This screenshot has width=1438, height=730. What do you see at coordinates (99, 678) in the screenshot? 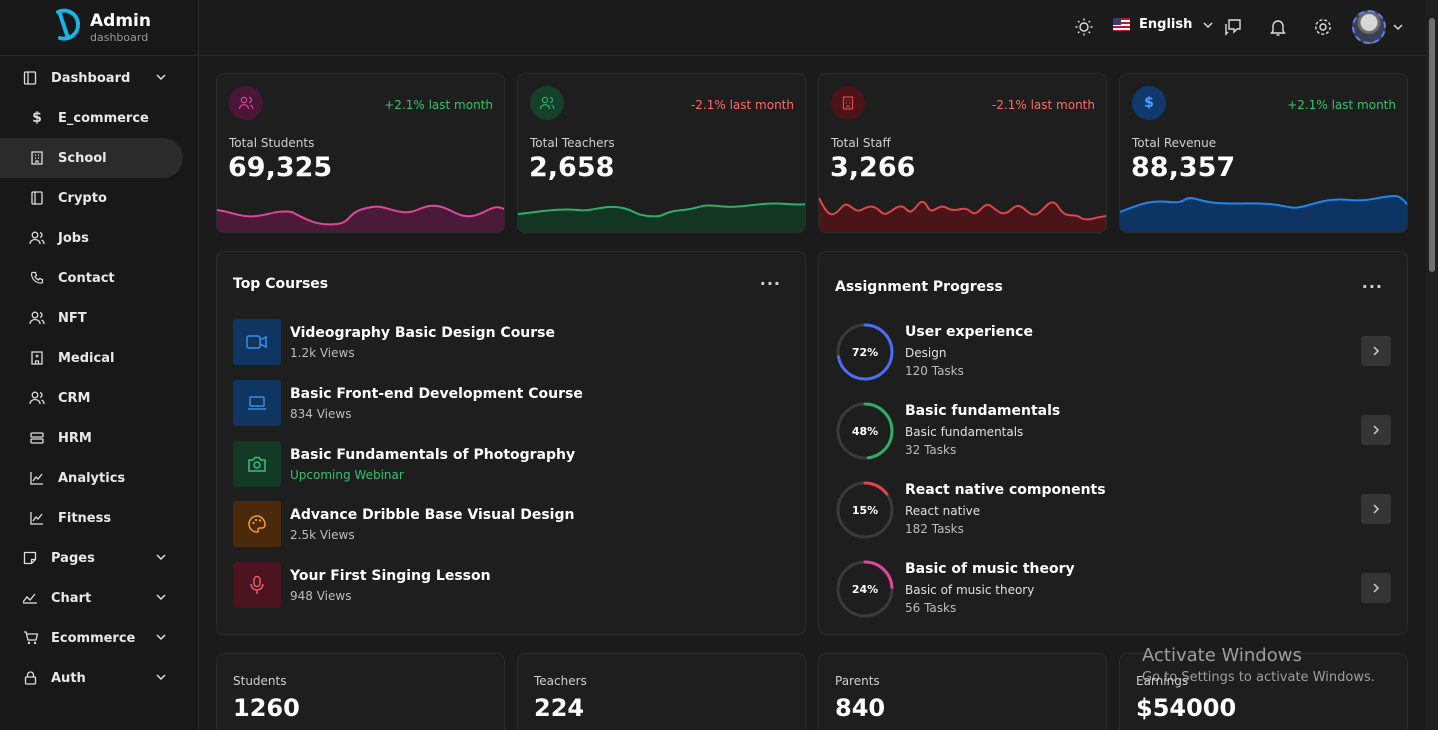
I see `sidebar-item-auth: Auth` at bounding box center [99, 678].